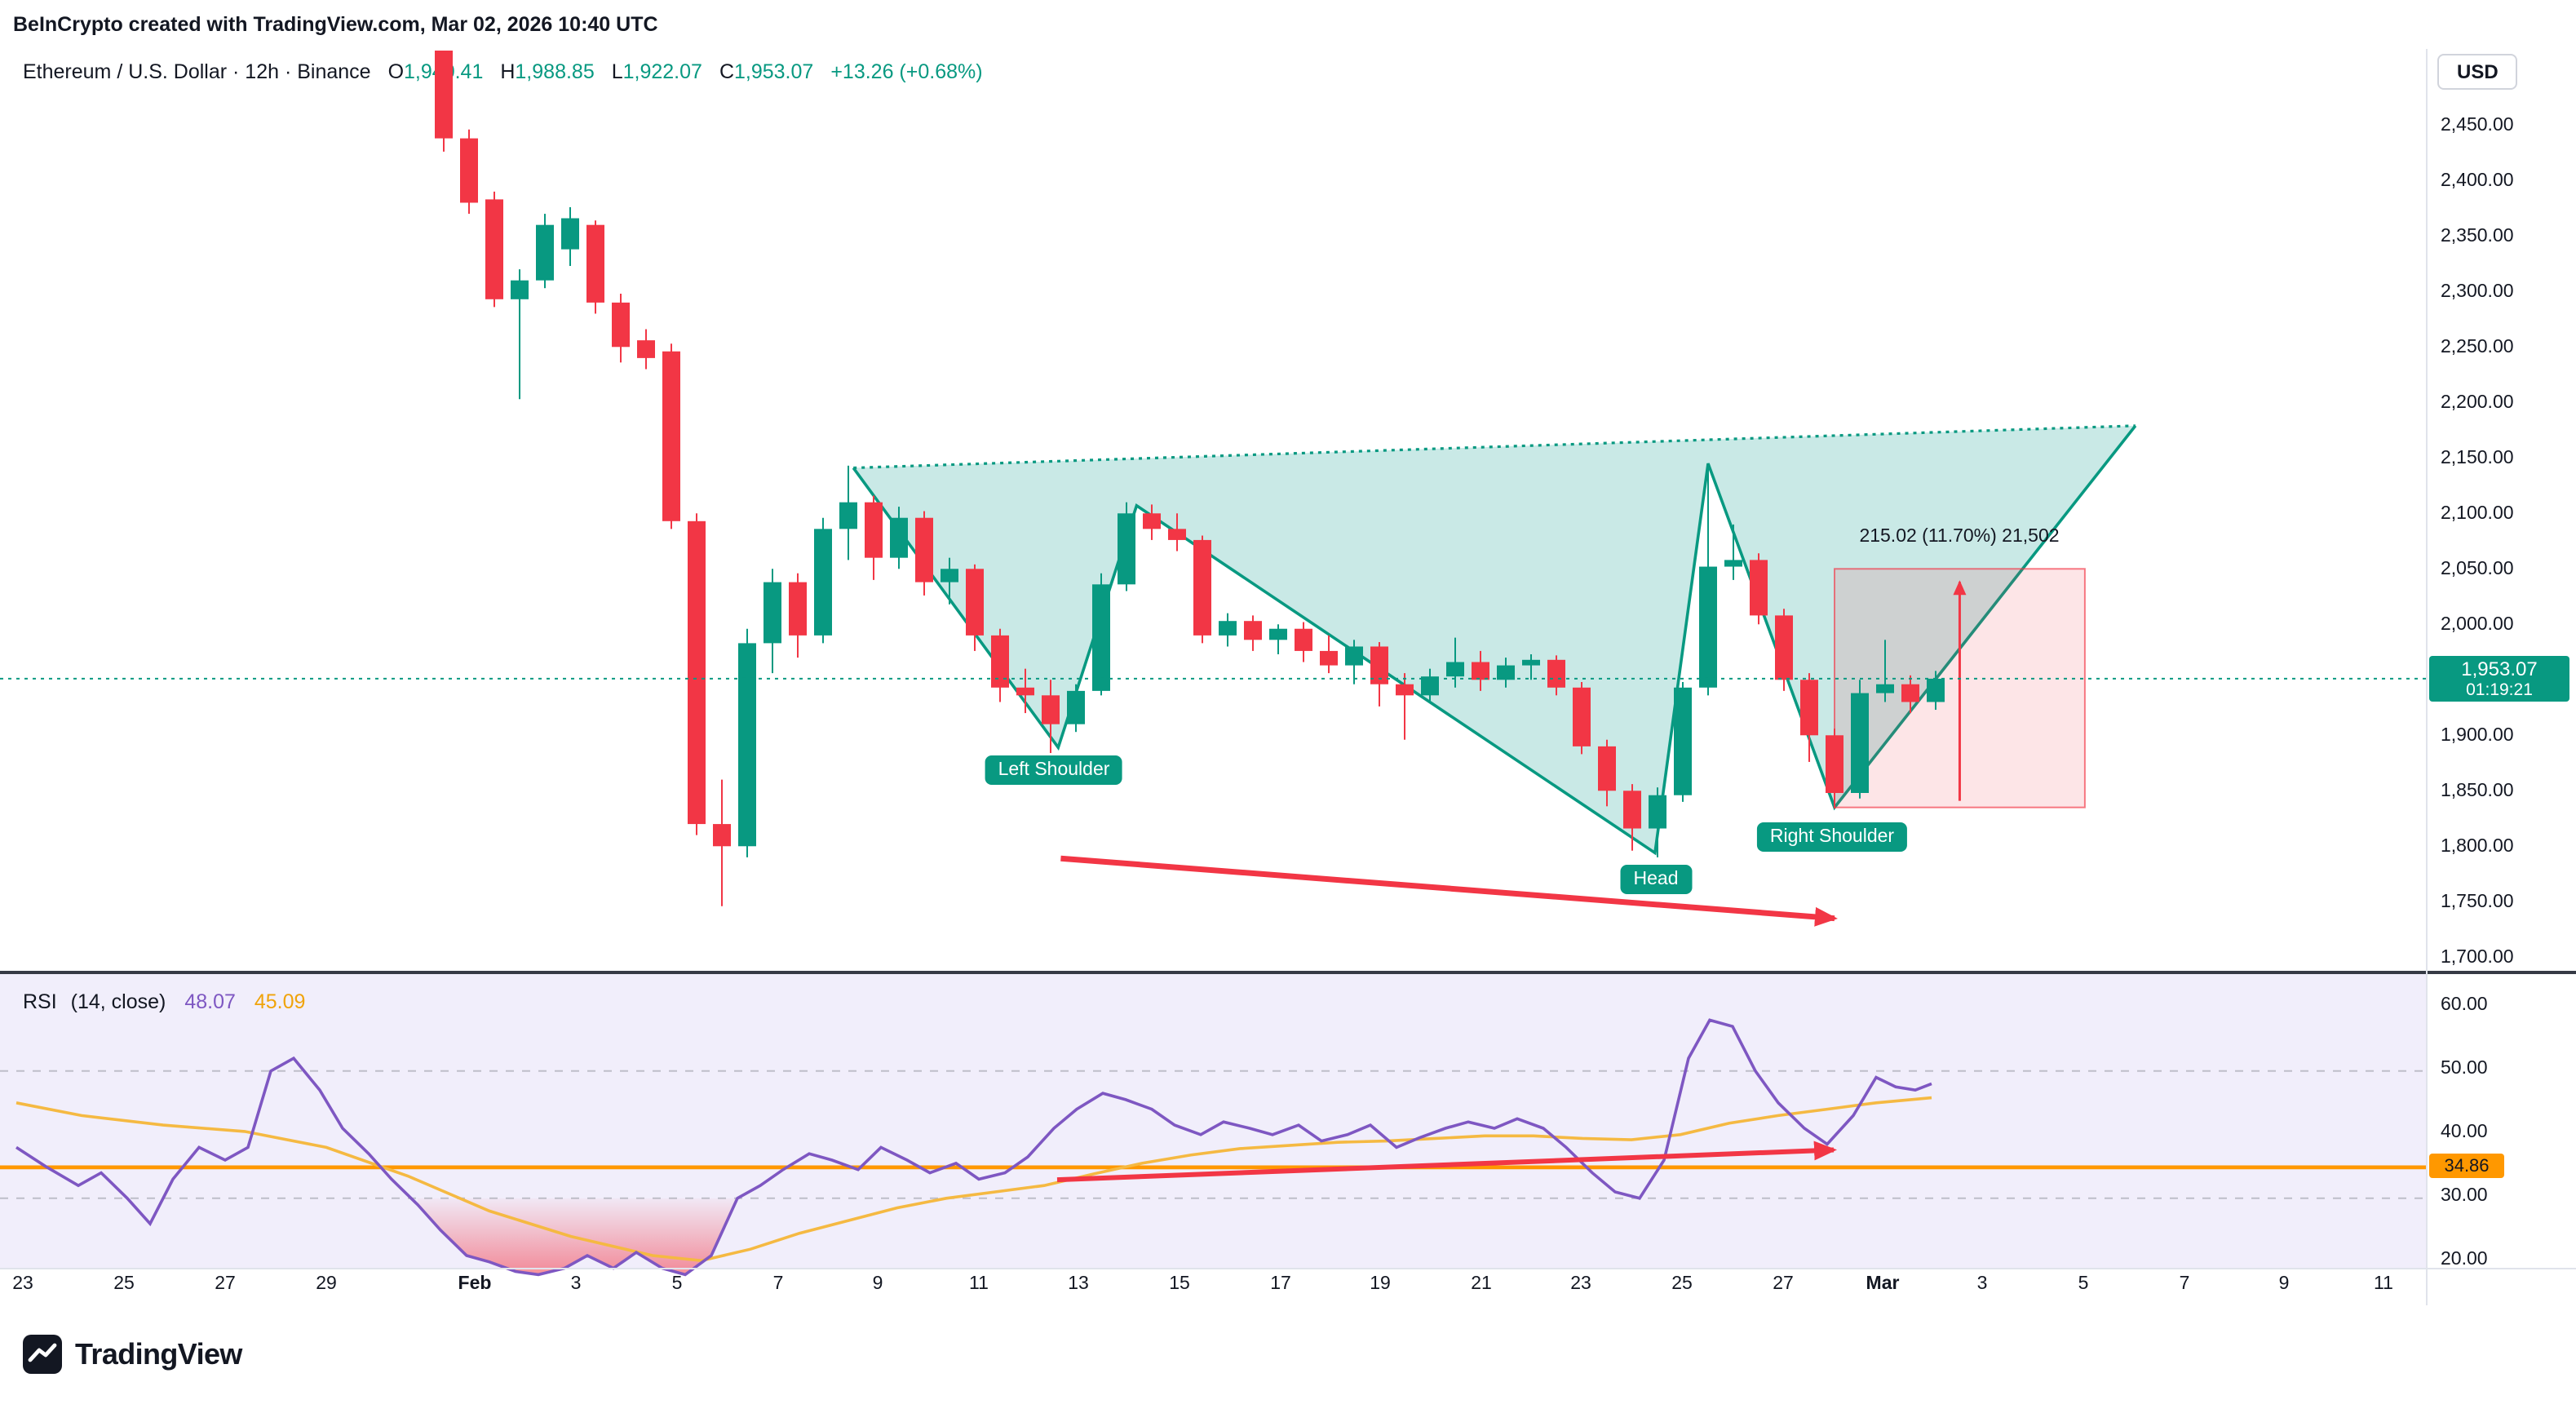  What do you see at coordinates (2477, 569) in the screenshot?
I see `price-tick-label: 2,050.00` at bounding box center [2477, 569].